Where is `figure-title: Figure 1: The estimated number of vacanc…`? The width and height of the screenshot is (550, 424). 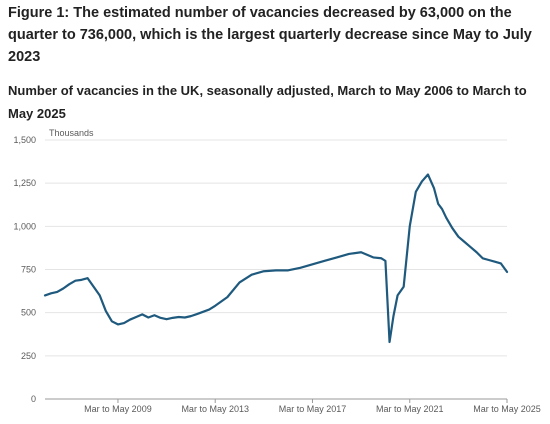 figure-title: Figure 1: The estimated number of vacanc… is located at coordinates (270, 35).